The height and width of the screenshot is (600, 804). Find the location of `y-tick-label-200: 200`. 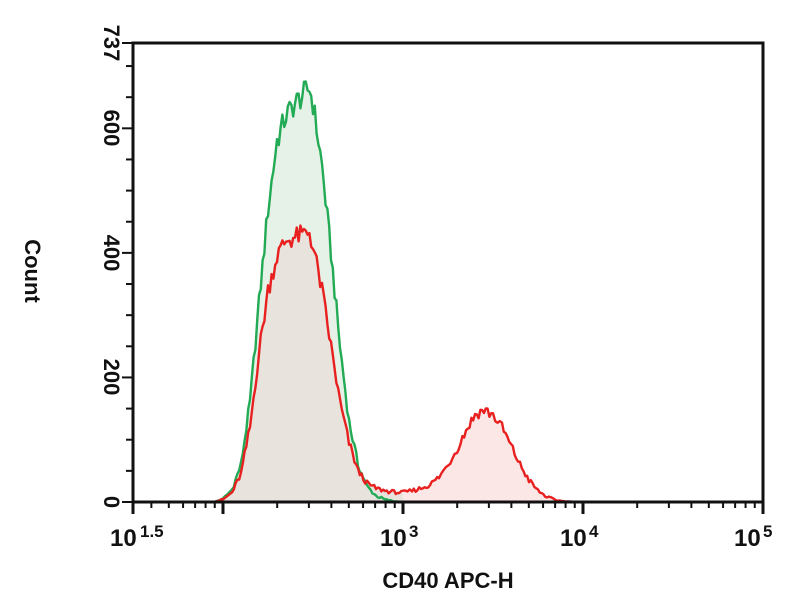

y-tick-label-200: 200 is located at coordinates (111, 377).